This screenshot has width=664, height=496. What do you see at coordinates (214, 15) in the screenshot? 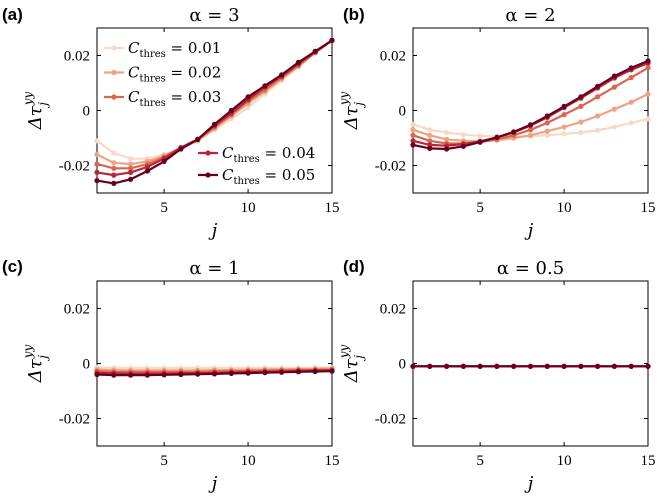
I see `panel-title: α = 3` at bounding box center [214, 15].